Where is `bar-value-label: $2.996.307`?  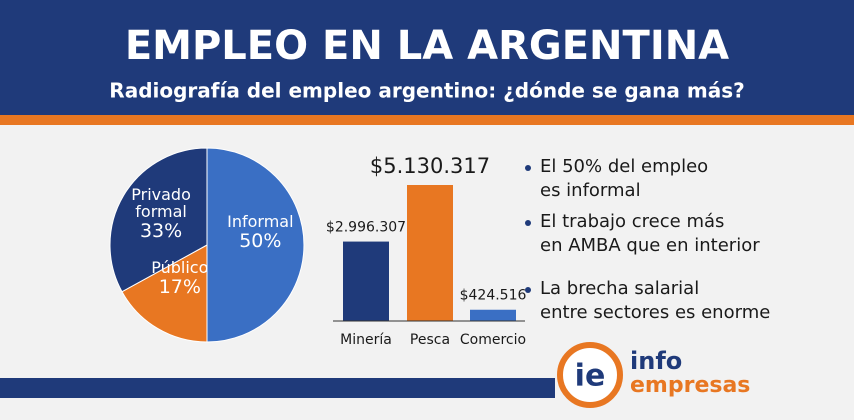
bar-value-label: $2.996.307 is located at coordinates (366, 228).